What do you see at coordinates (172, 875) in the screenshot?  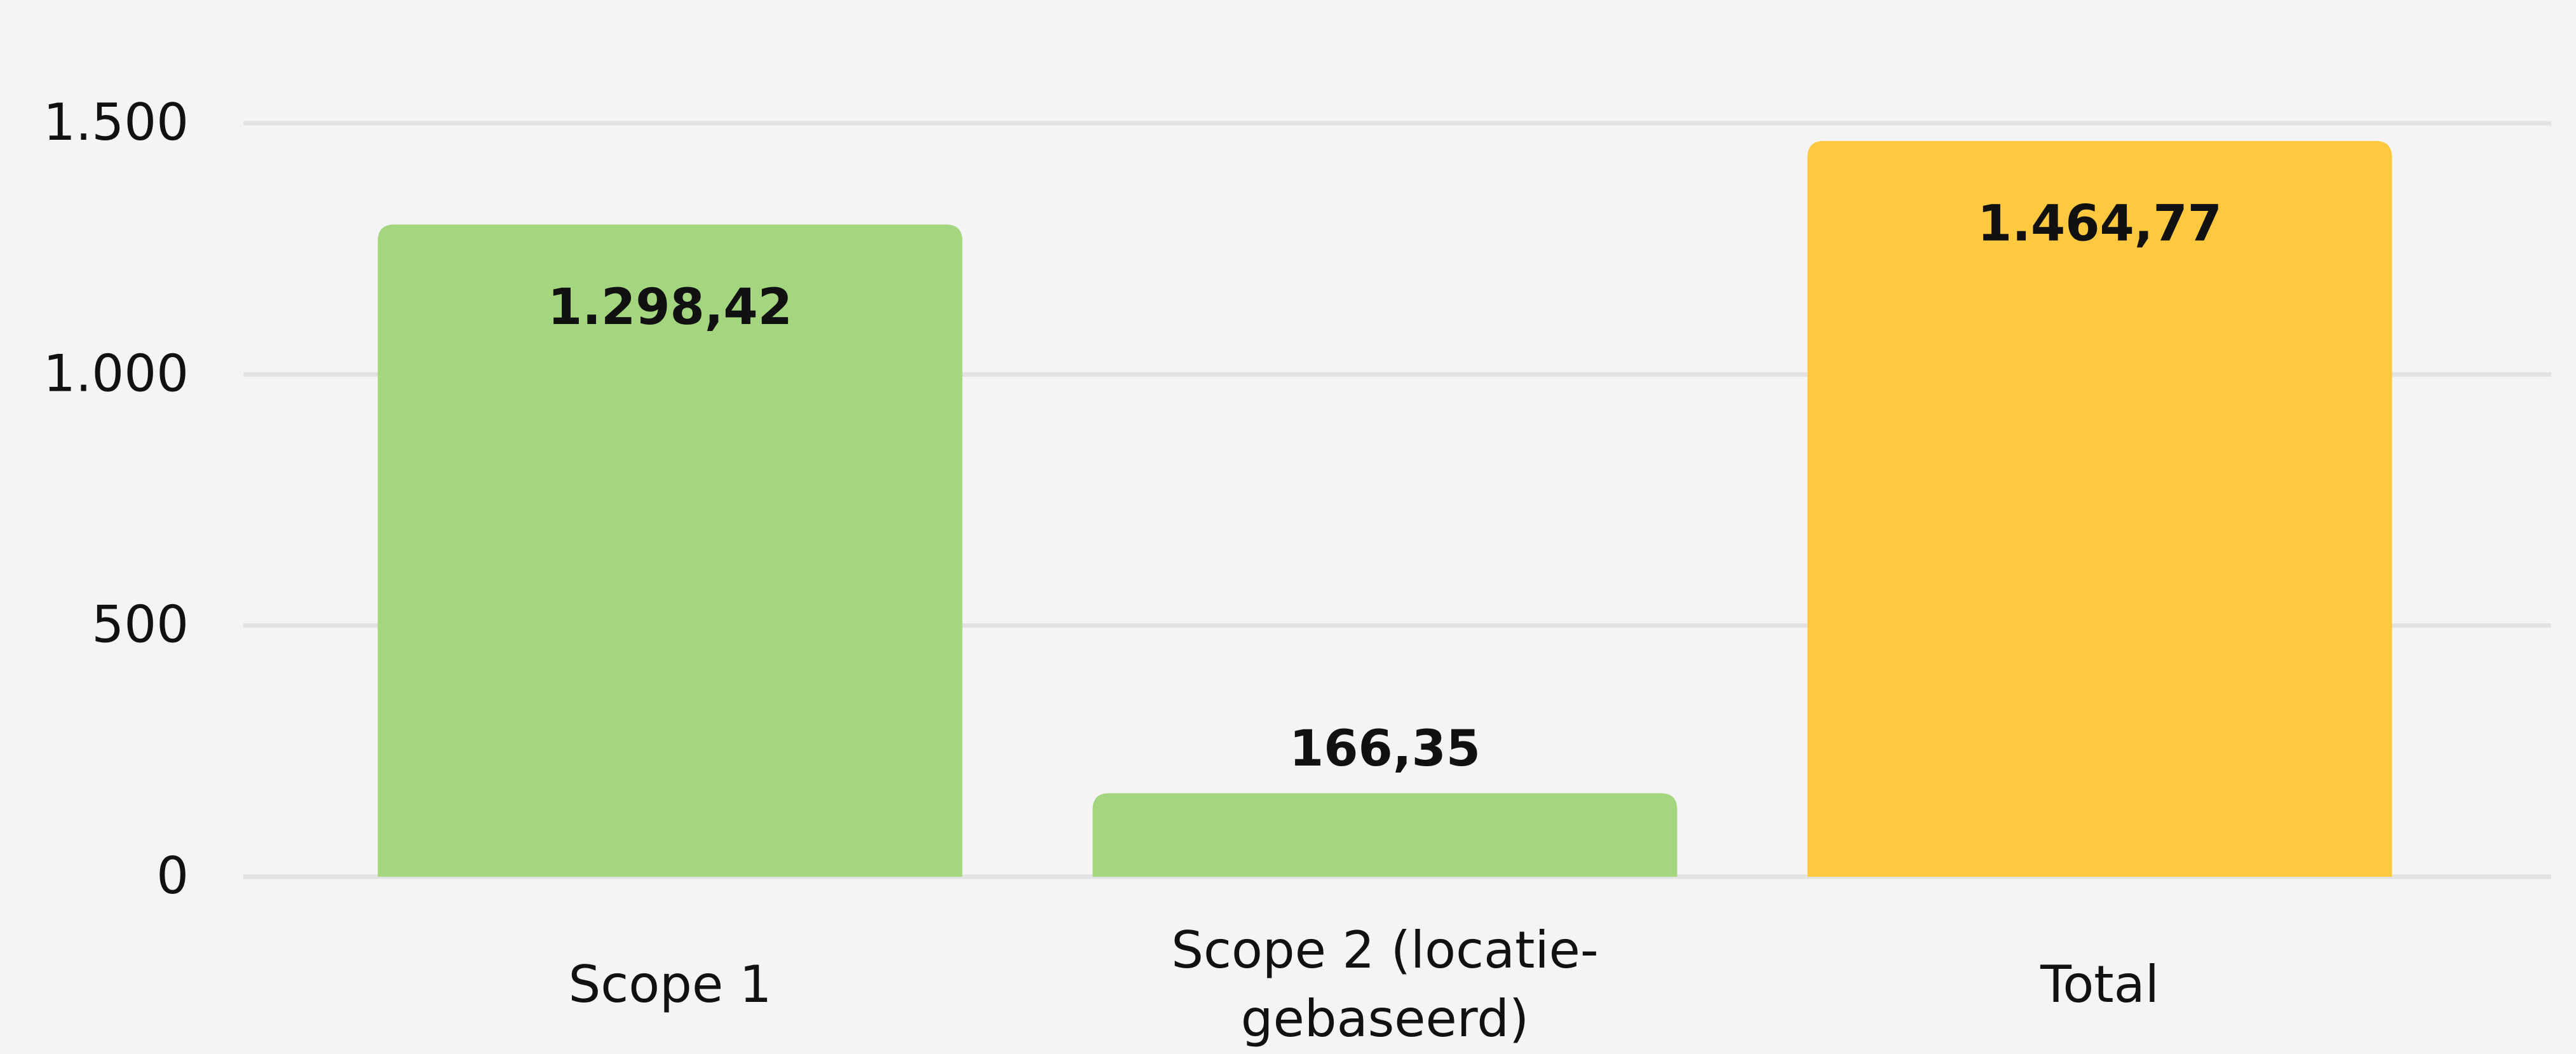 I see `y-tick-label: 0` at bounding box center [172, 875].